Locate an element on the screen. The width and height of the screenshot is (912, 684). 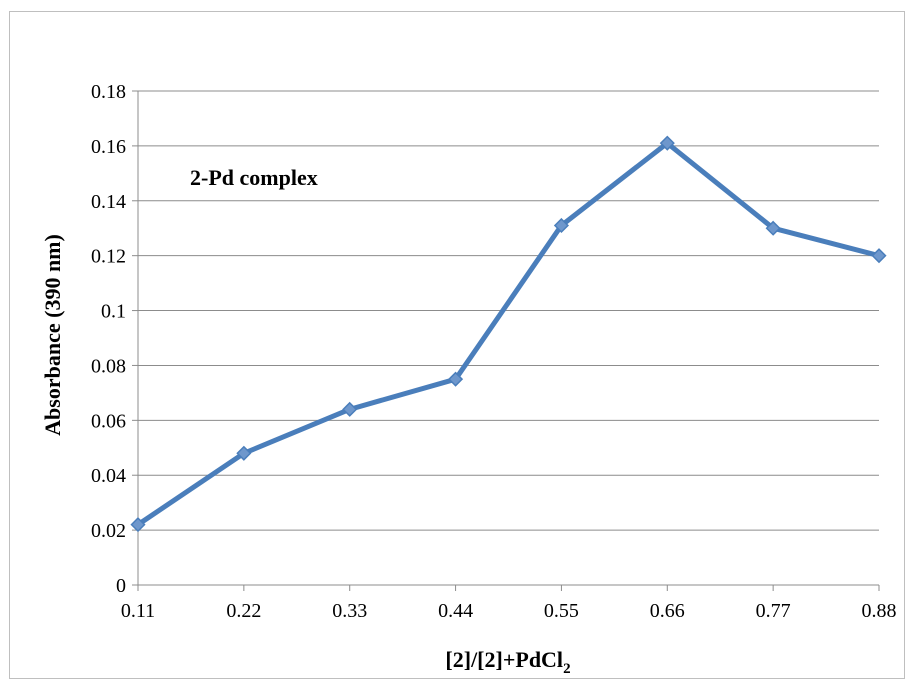
y-tick-label: 0.1 is located at coordinates (113, 312).